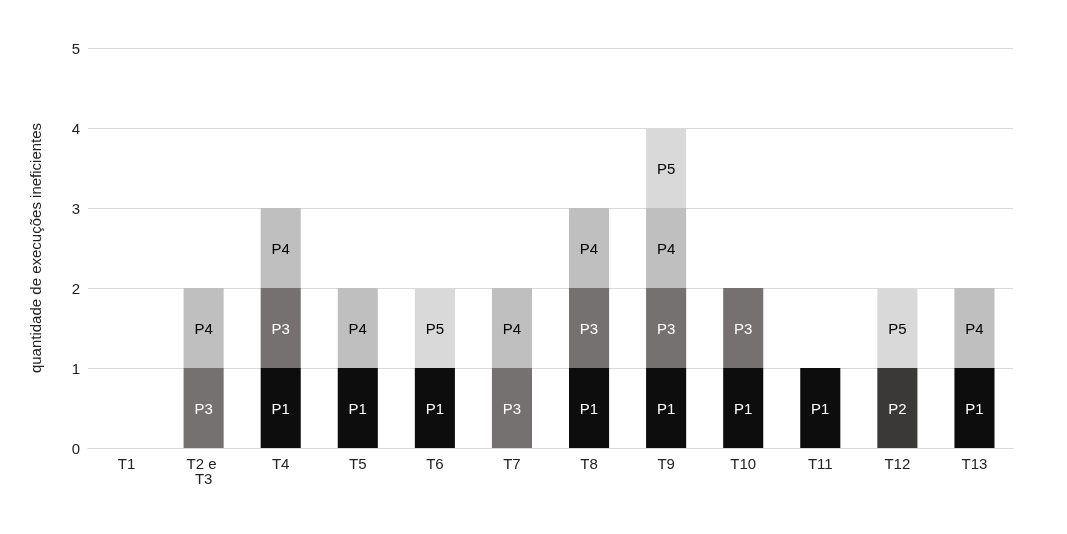 The image size is (1067, 534). What do you see at coordinates (35, 248) in the screenshot?
I see `y-axis-title: quantidade de execuções ineficientes` at bounding box center [35, 248].